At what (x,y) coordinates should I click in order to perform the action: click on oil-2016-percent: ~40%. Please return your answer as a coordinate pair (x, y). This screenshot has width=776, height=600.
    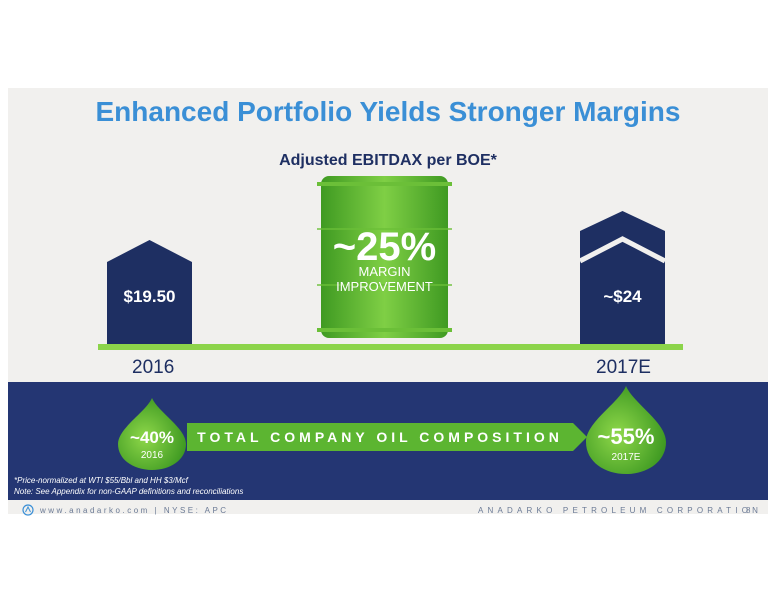
    Looking at the image, I should click on (152, 437).